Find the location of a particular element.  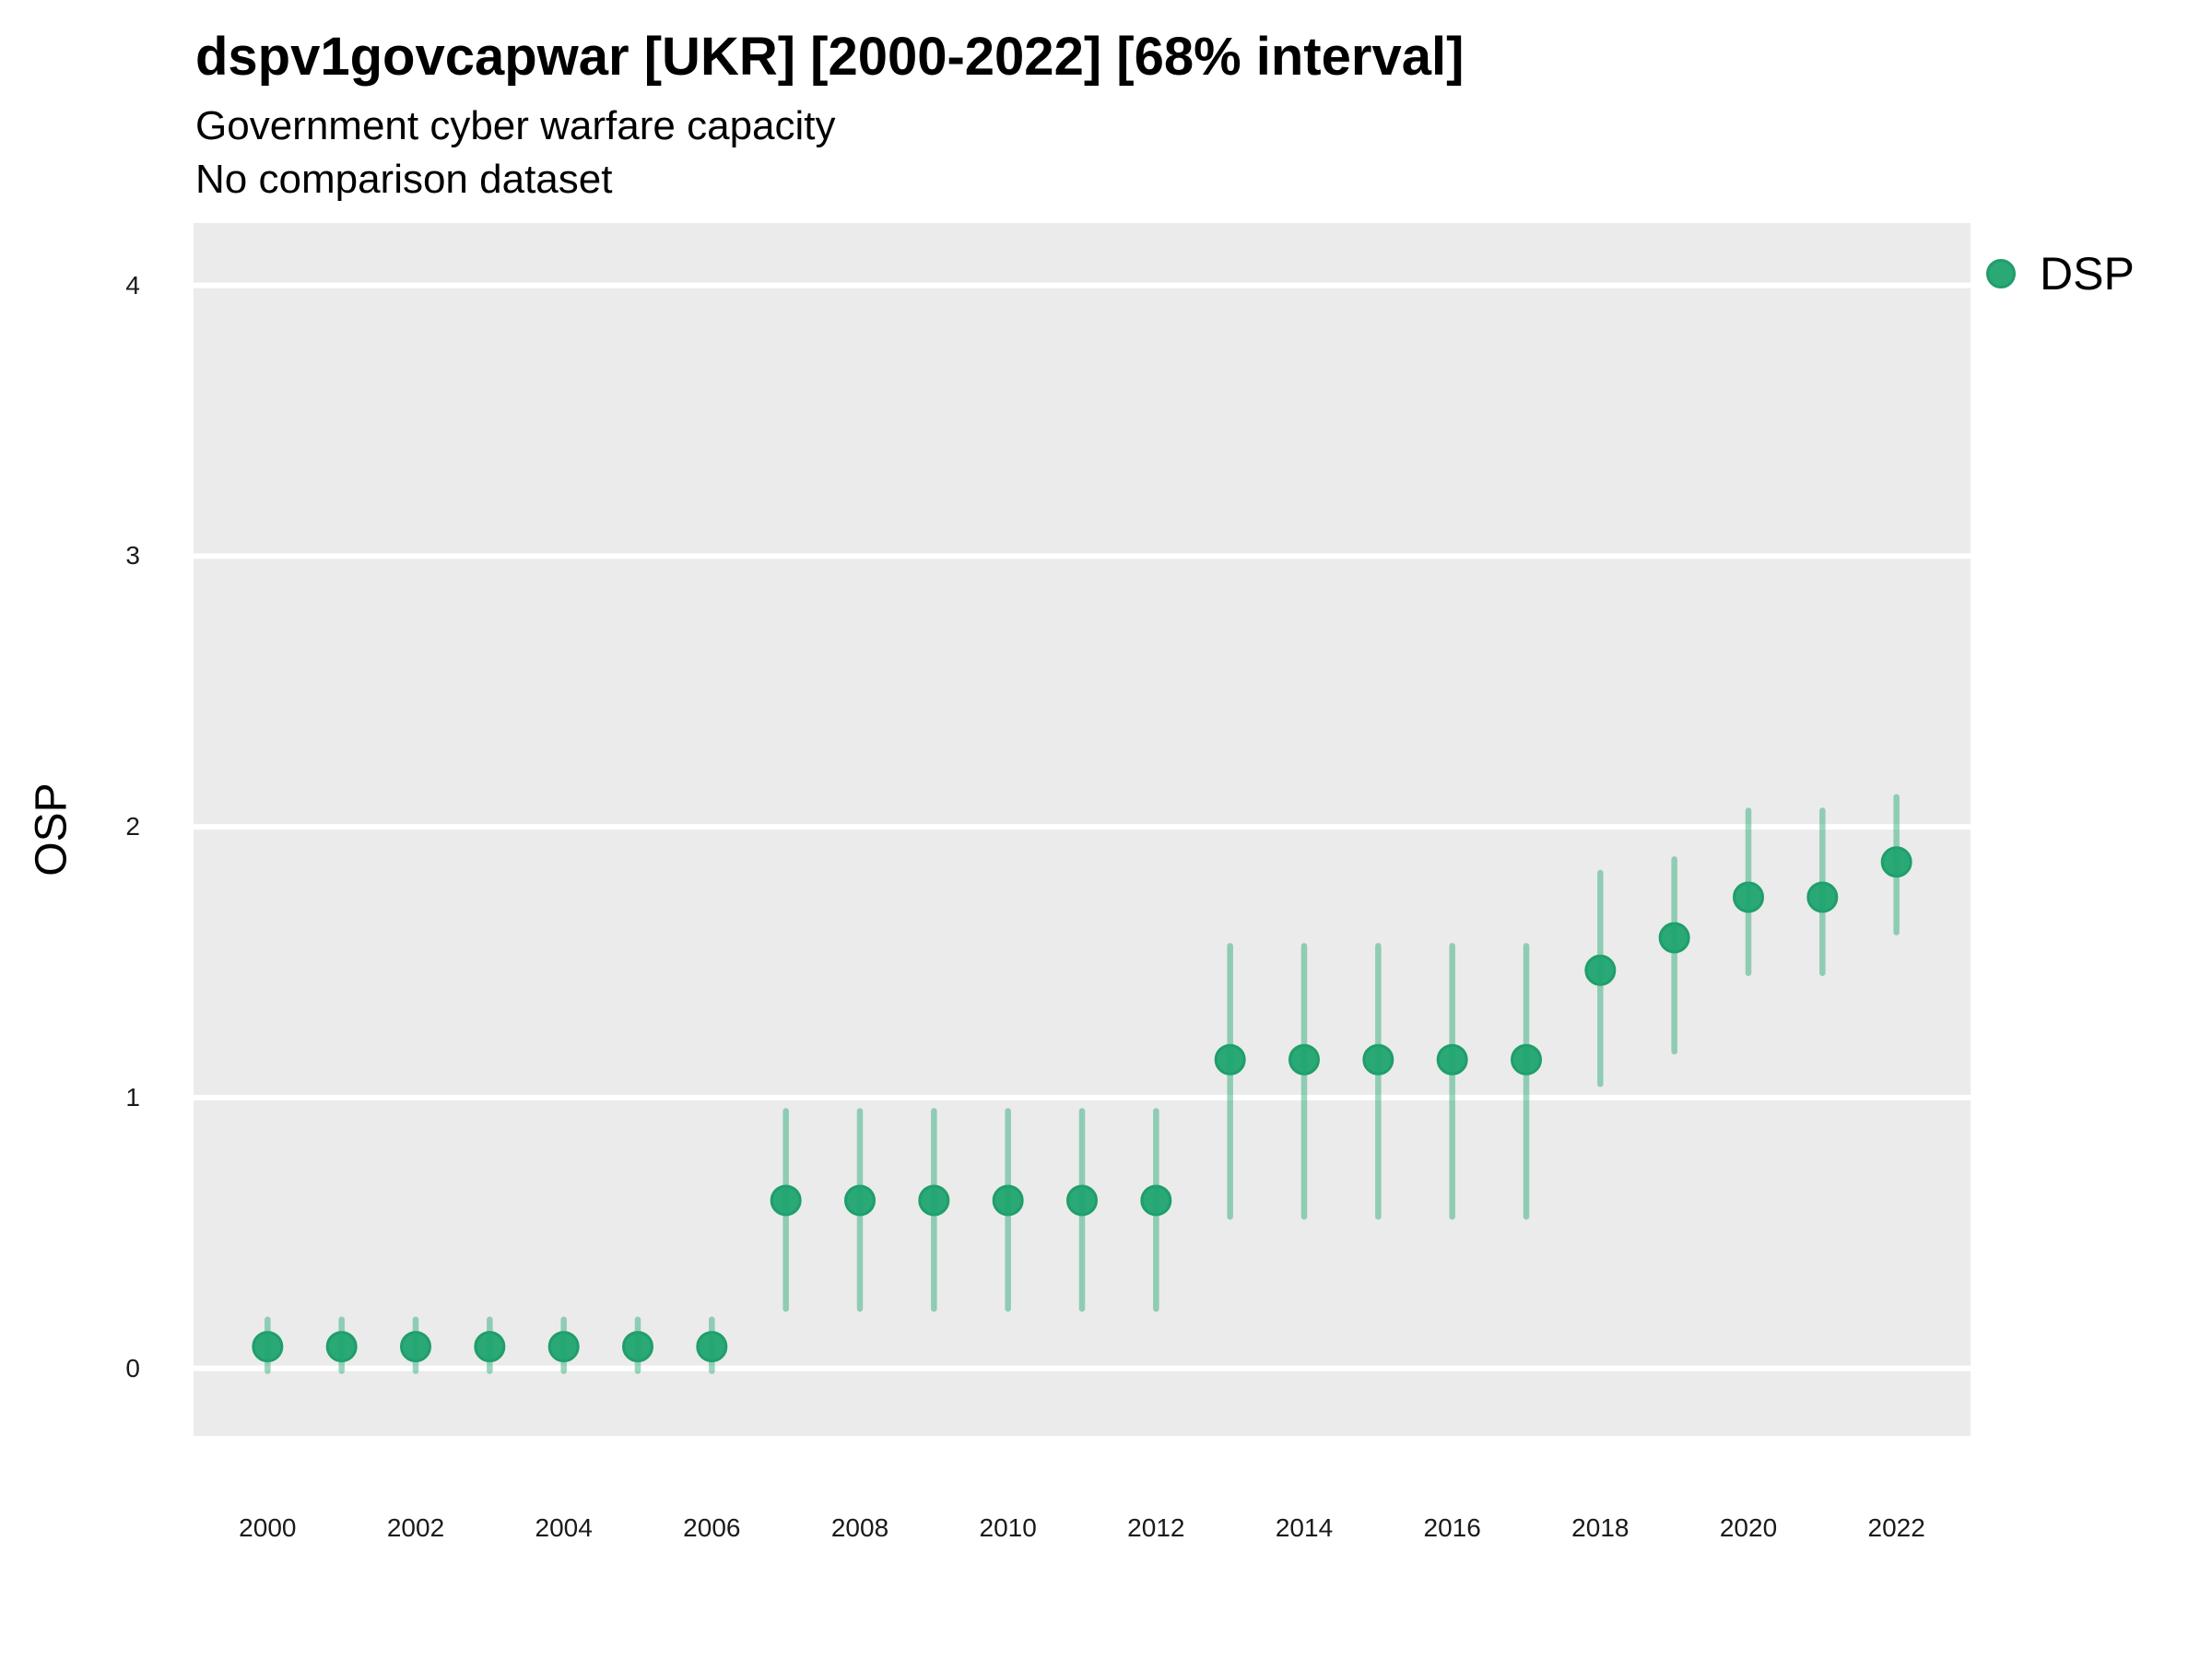

data-point-2012 is located at coordinates (1156, 1200).